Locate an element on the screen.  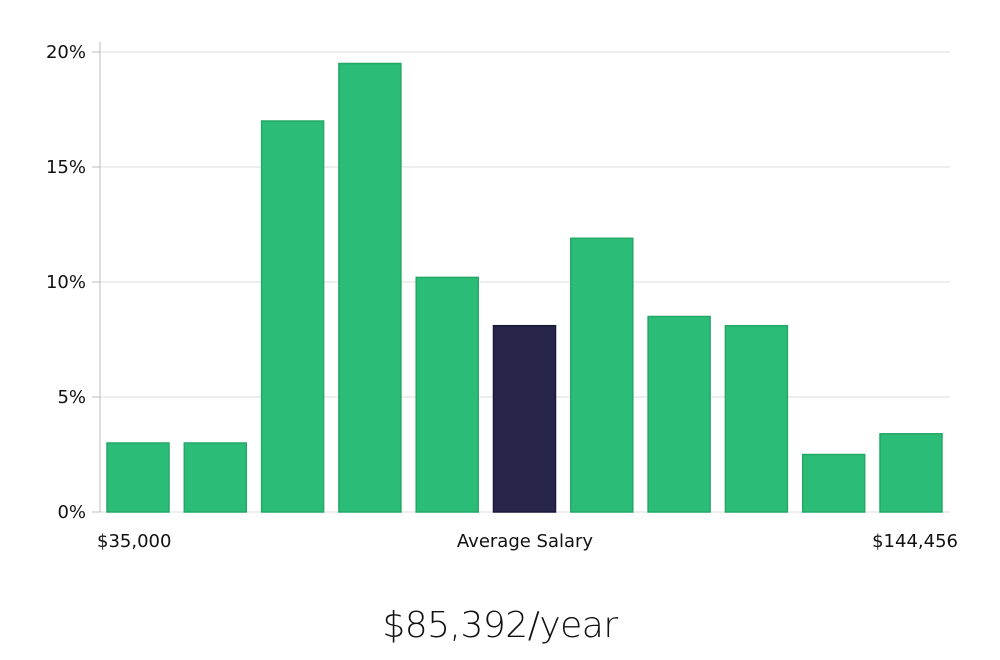
y-tick-label: 5% is located at coordinates (71, 397).